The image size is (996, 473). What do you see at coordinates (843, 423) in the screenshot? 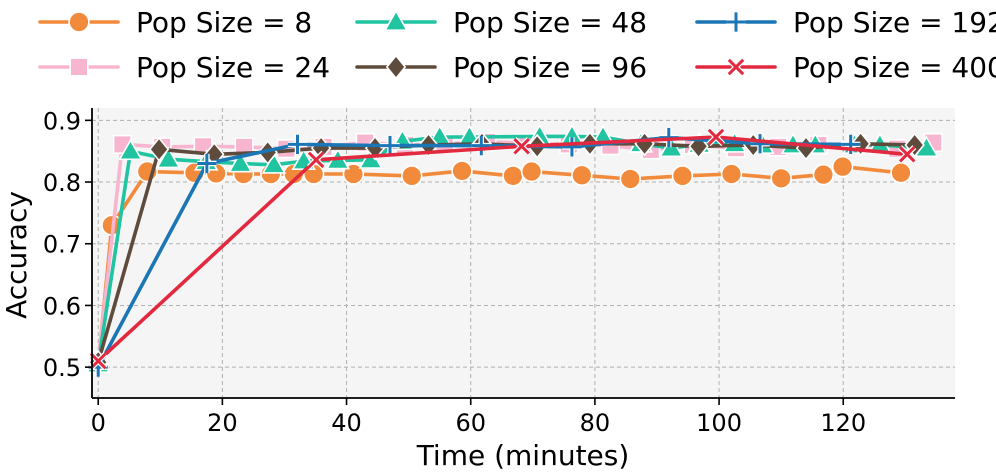
I see `x-tick-label: 120` at bounding box center [843, 423].